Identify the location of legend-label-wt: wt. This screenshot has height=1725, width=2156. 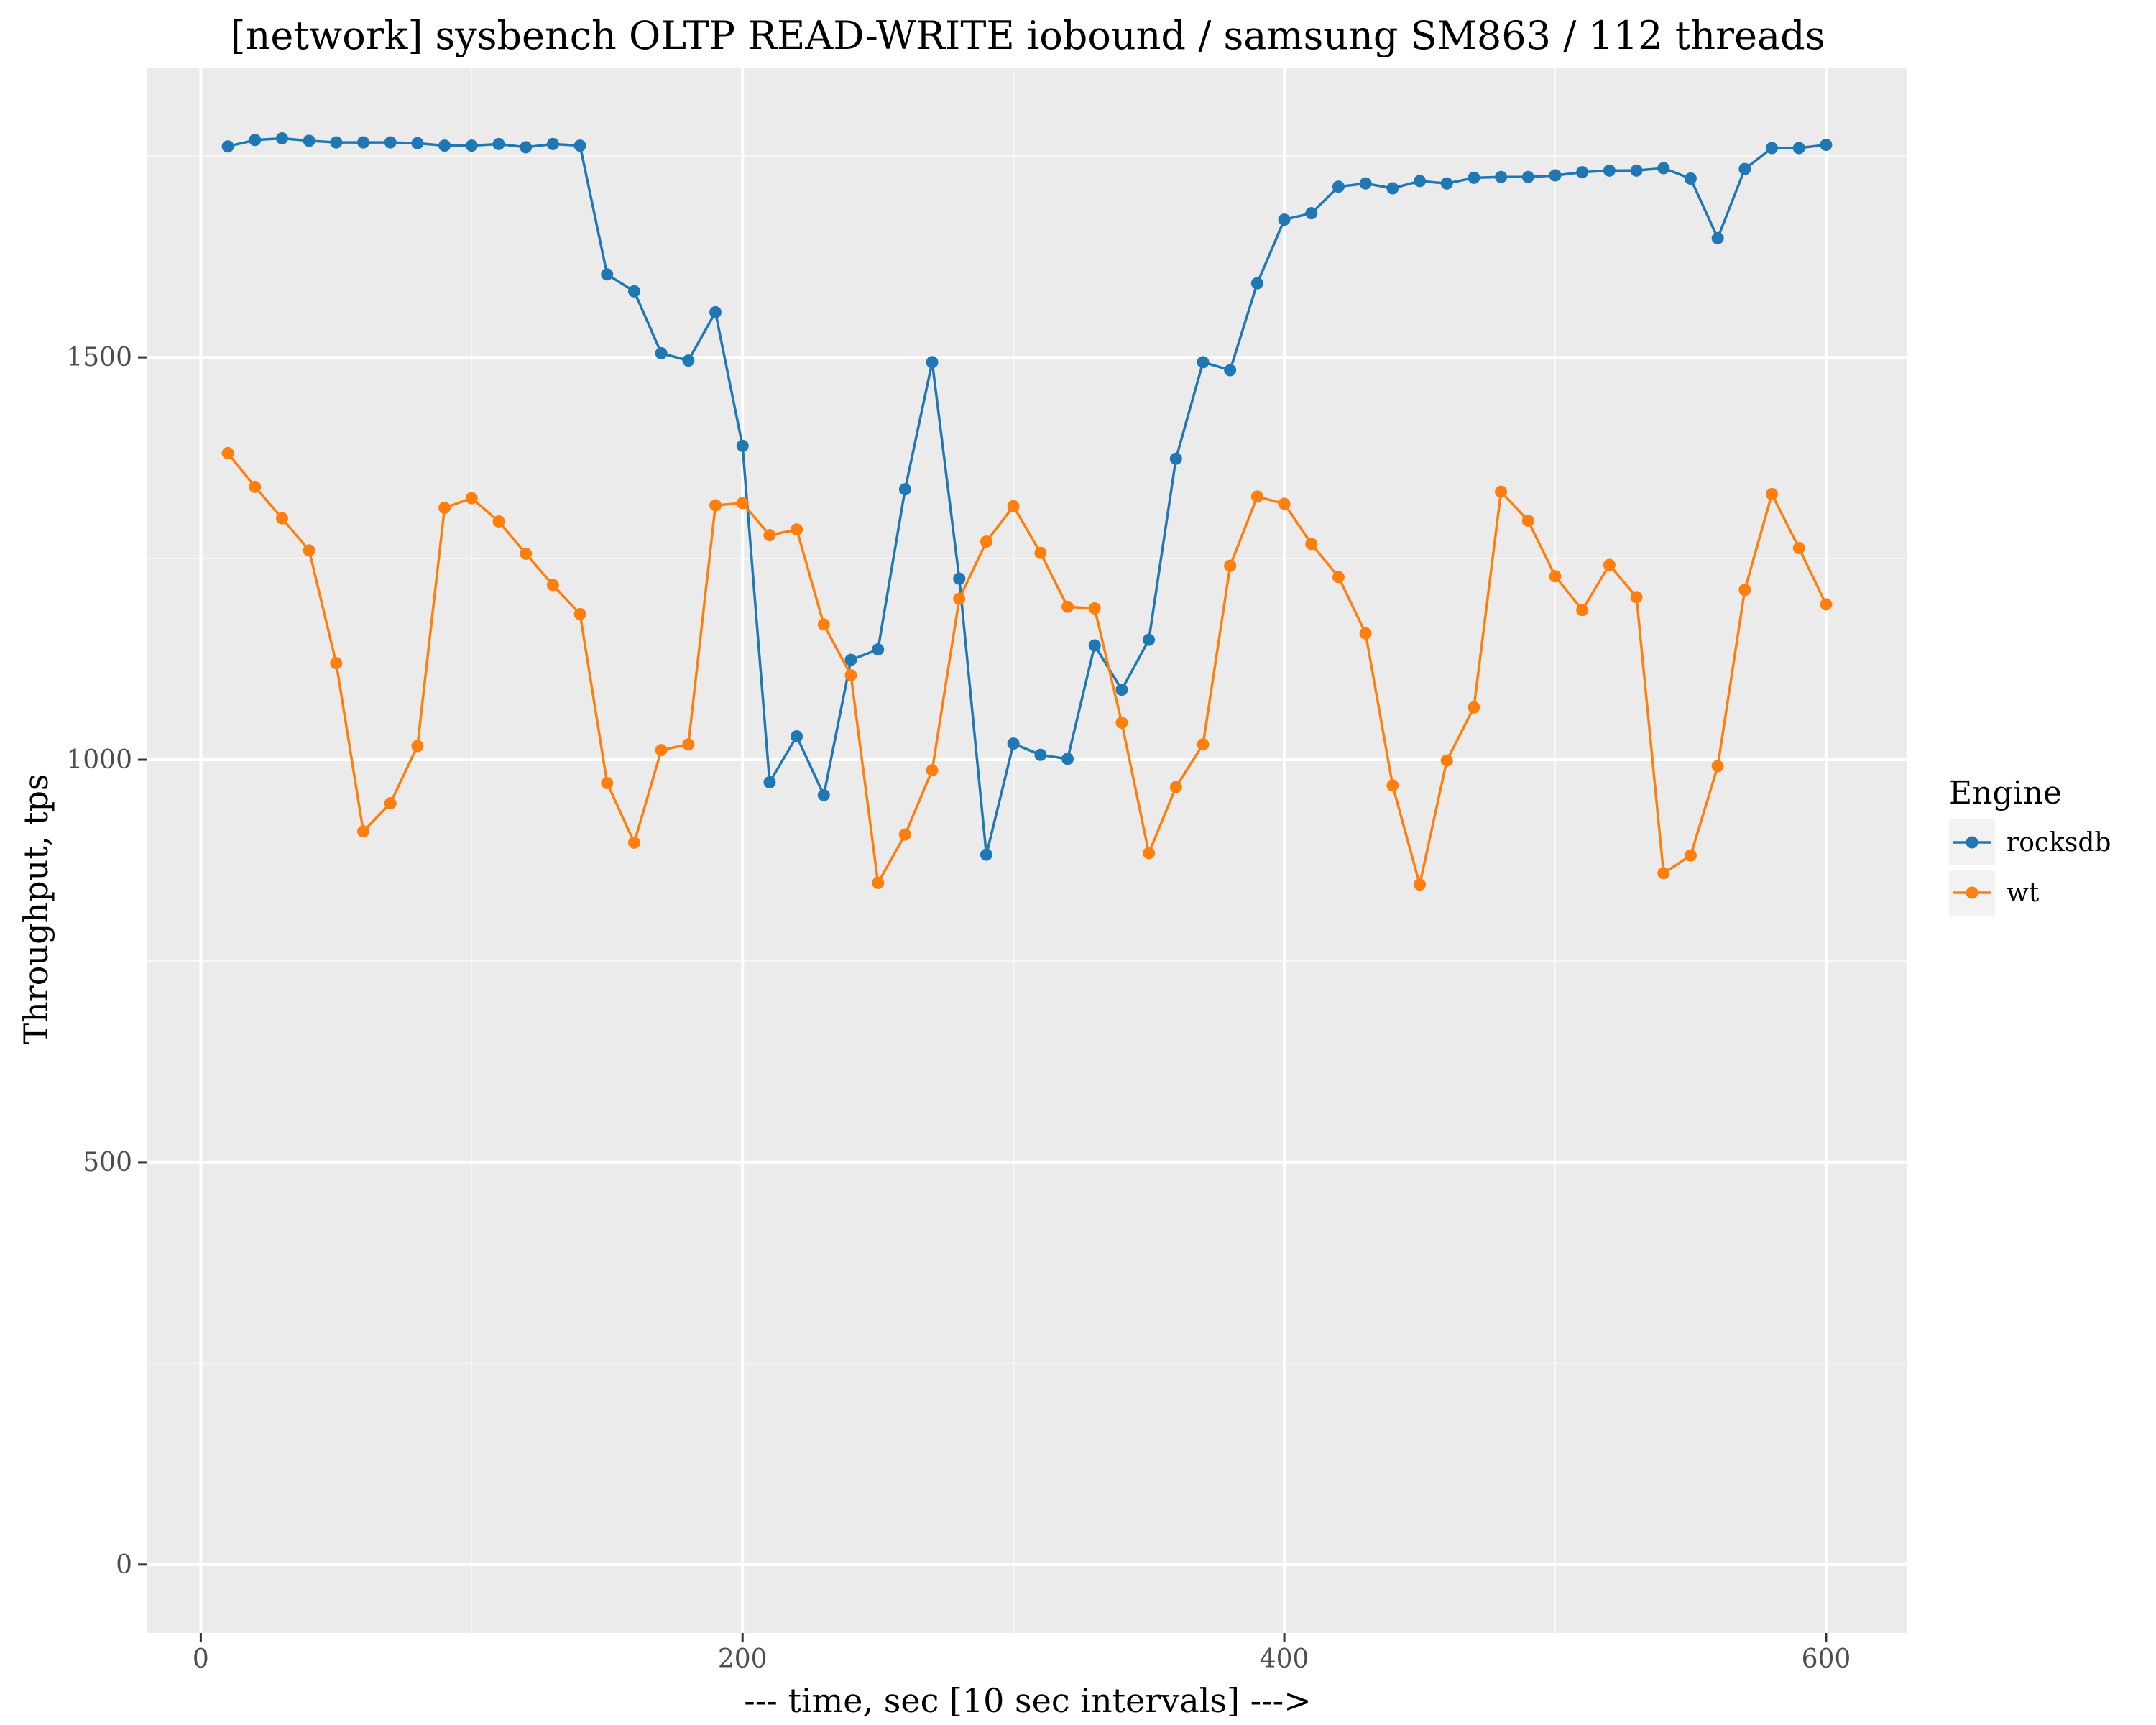
(2024, 893).